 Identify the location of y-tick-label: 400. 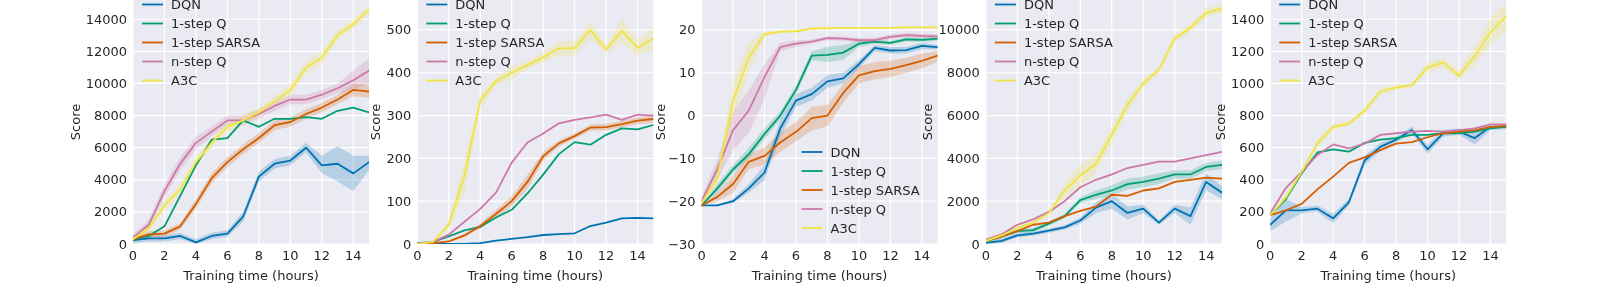
(399, 73).